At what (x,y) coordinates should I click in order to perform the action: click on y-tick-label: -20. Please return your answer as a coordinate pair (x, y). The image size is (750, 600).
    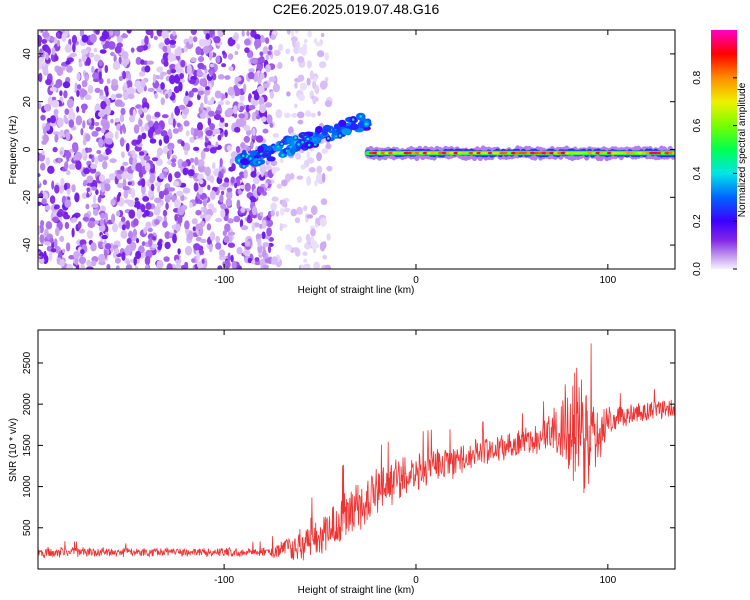
    Looking at the image, I should click on (27, 197).